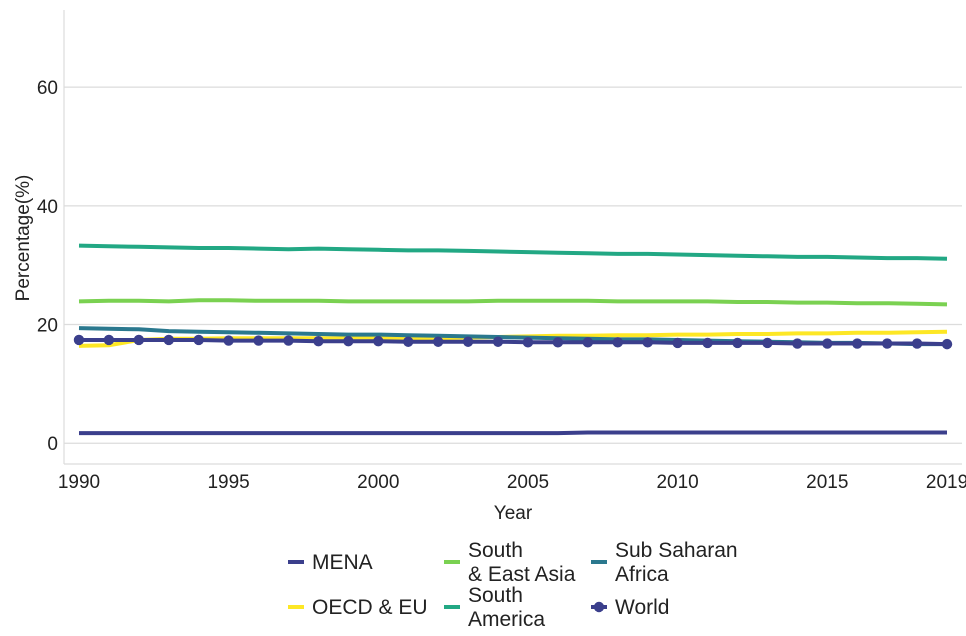 The height and width of the screenshot is (636, 966). Describe the element at coordinates (52, 444) in the screenshot. I see `y-tick-label: 0` at that location.